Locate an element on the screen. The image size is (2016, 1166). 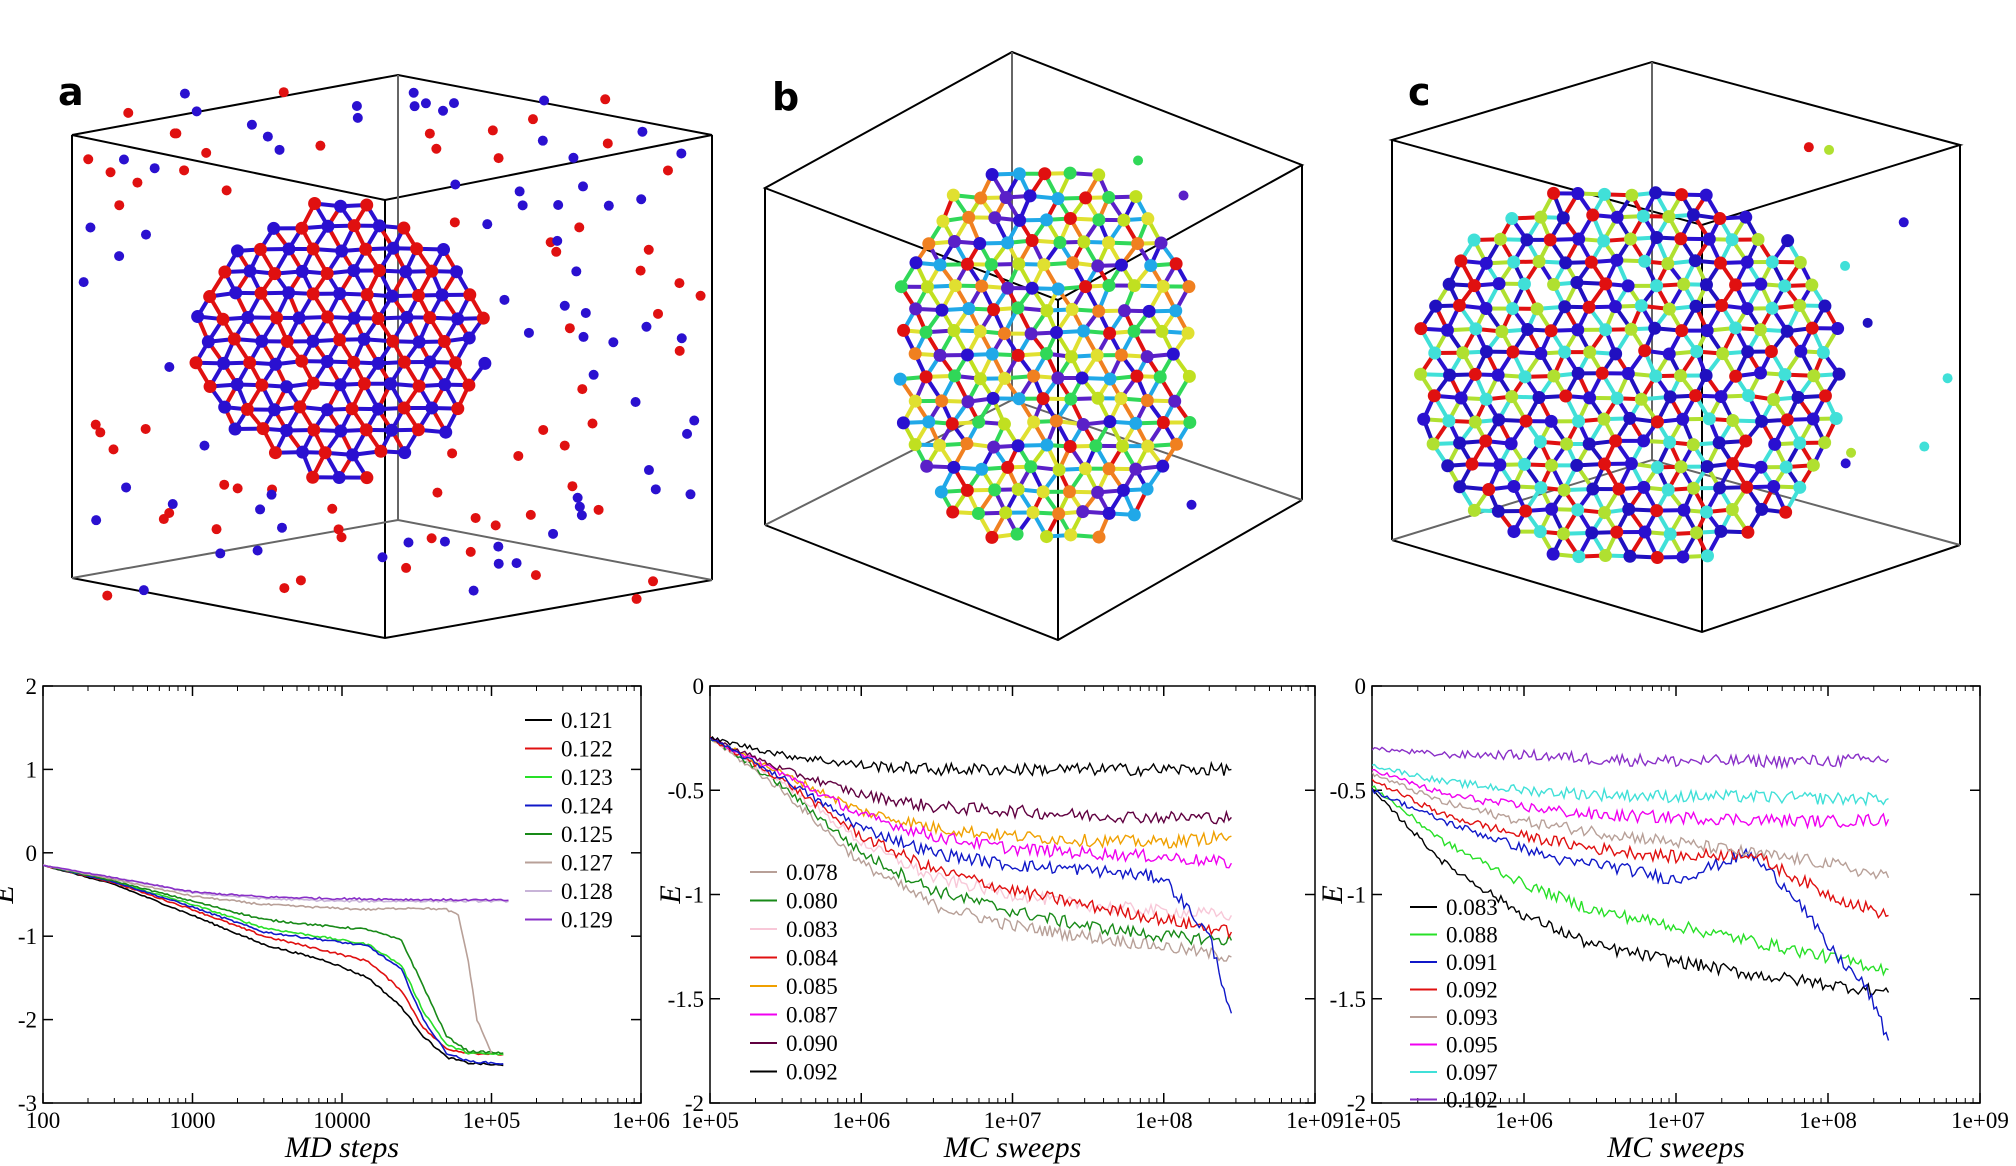
panel-label-b: b is located at coordinates (785, 97).